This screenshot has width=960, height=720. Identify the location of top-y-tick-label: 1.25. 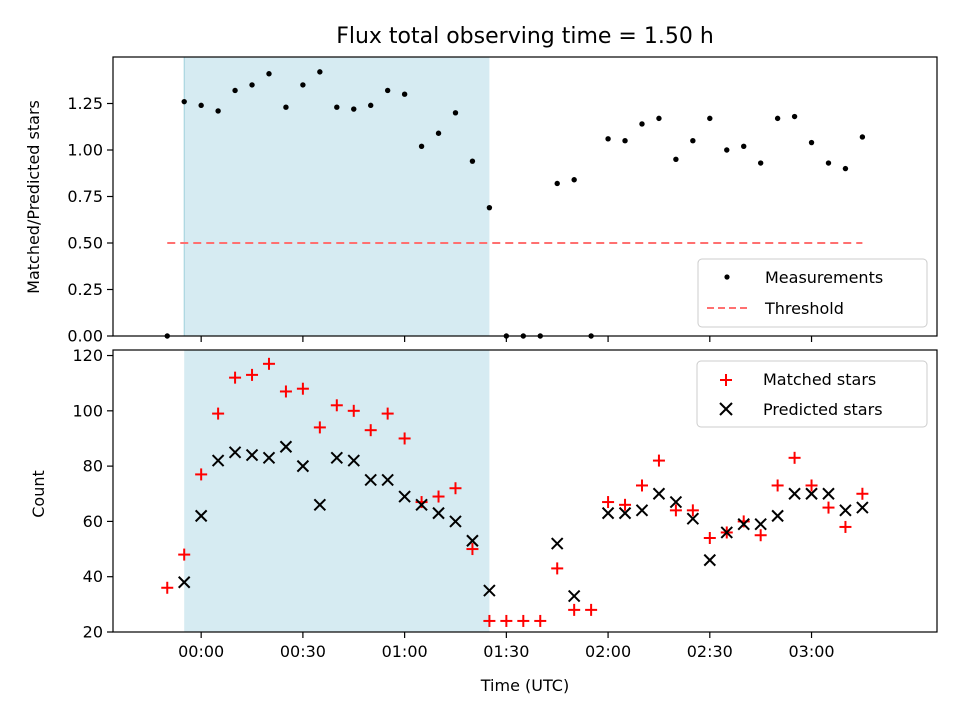
(85, 103).